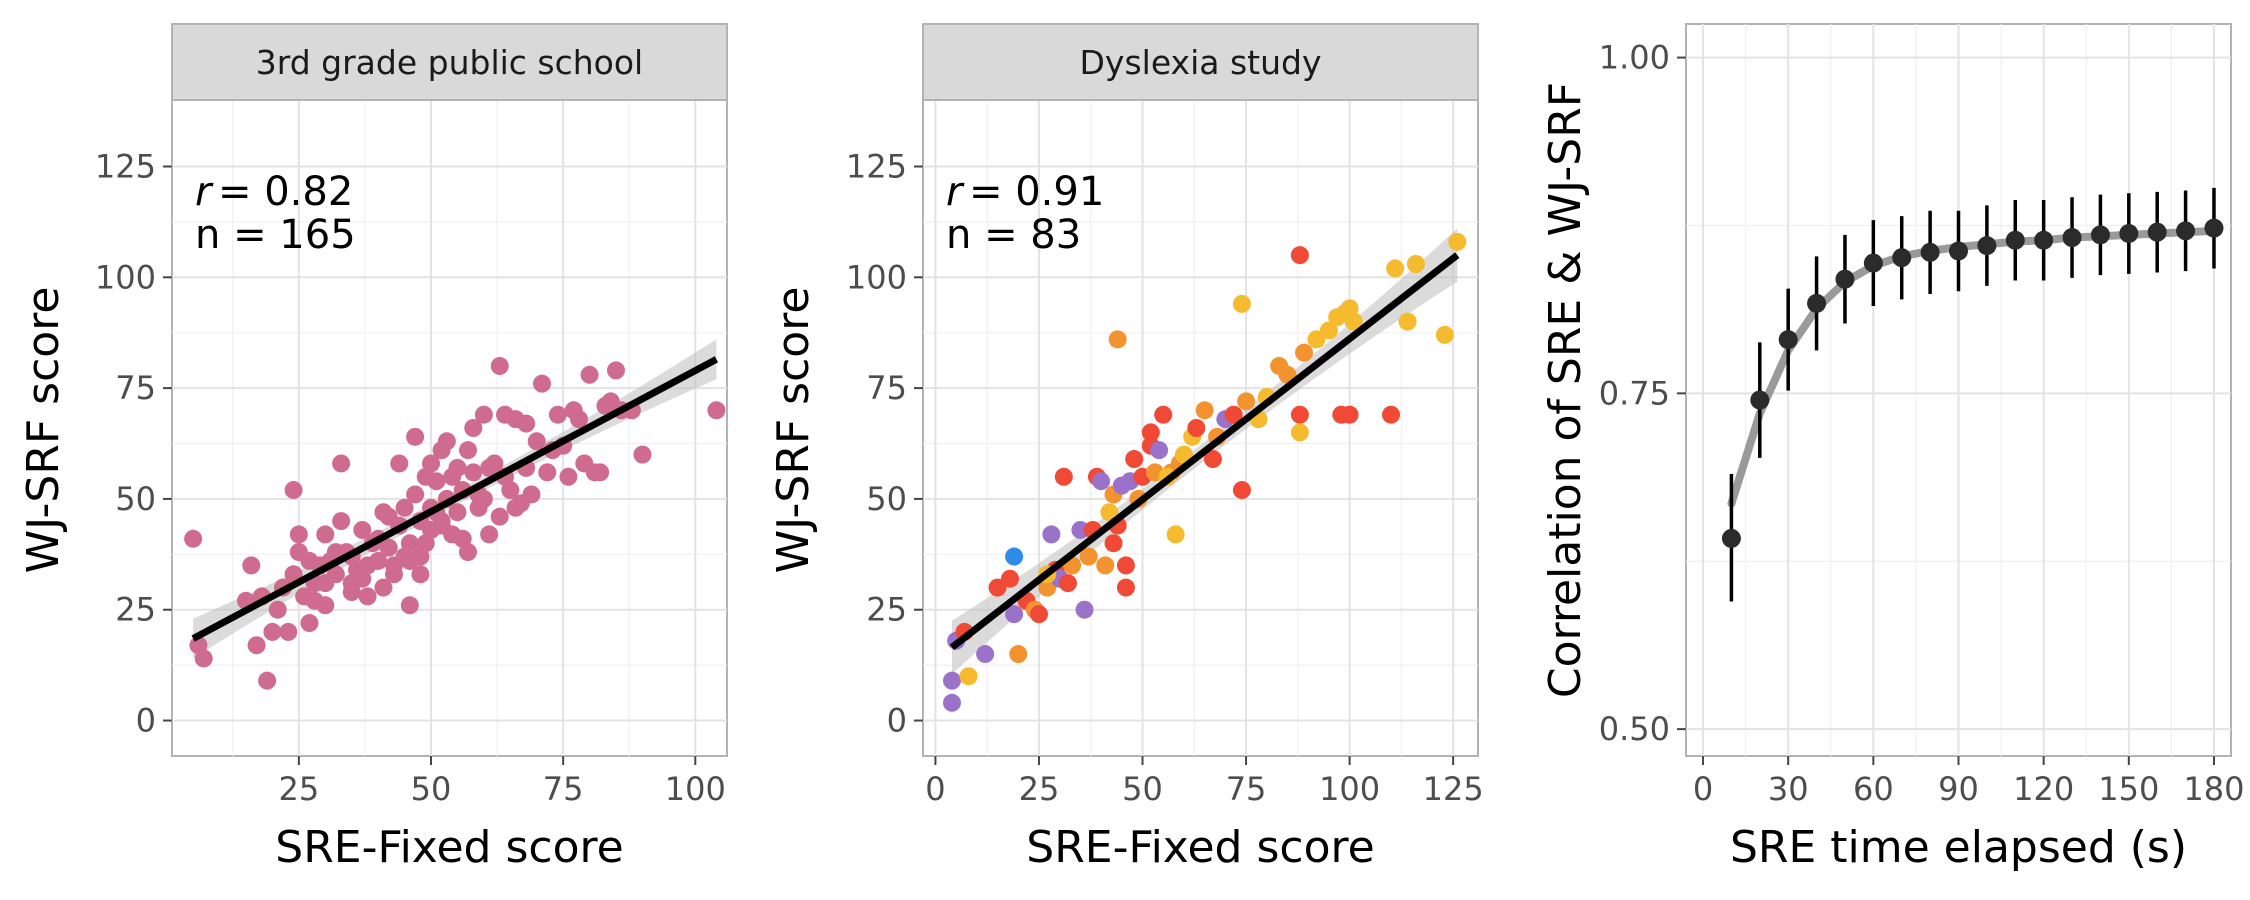 The image size is (2250, 900). Describe the element at coordinates (298, 789) in the screenshot. I see `x-tick-label: 25` at that location.